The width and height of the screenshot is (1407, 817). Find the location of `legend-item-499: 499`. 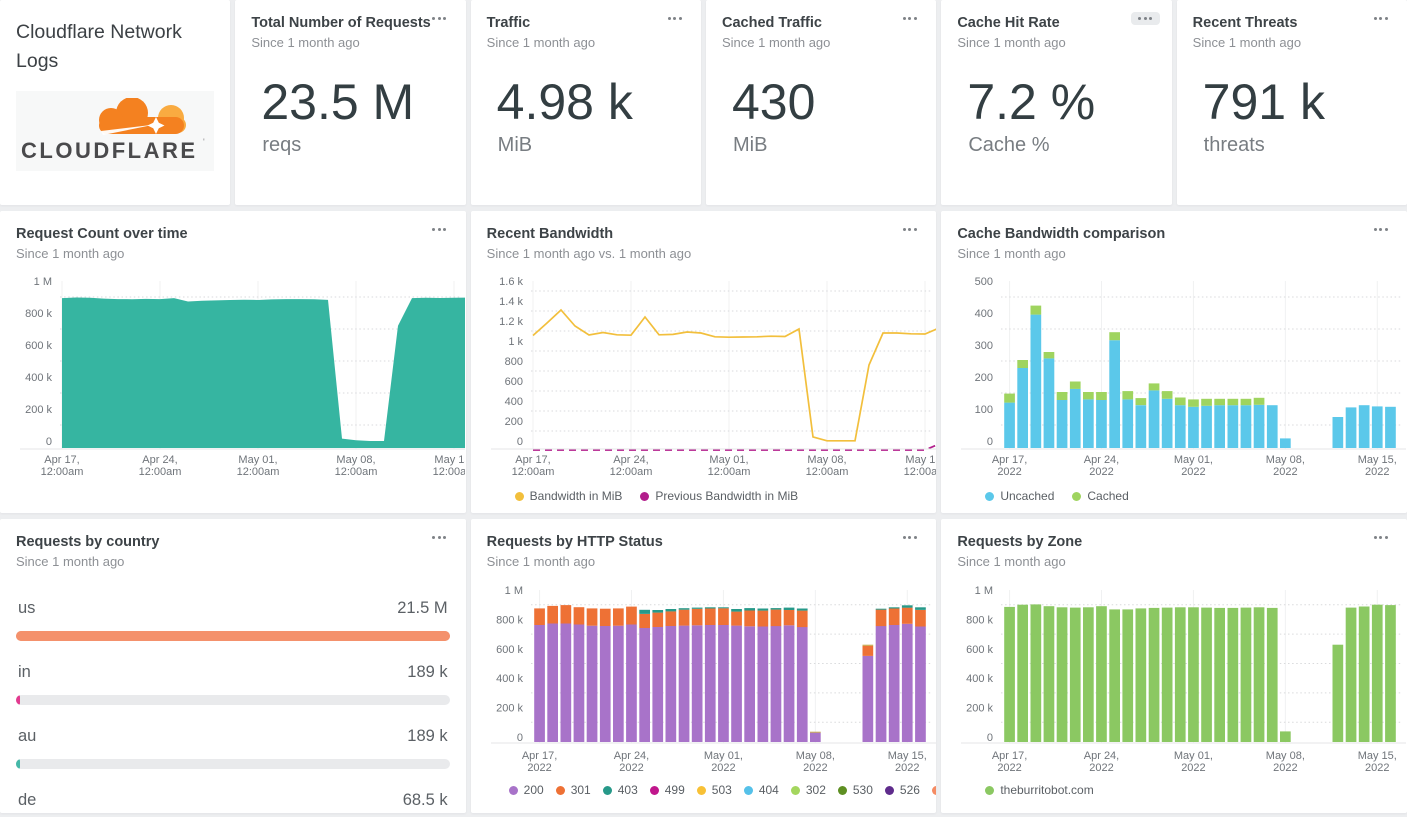

legend-item-499: 499 is located at coordinates (667, 790).